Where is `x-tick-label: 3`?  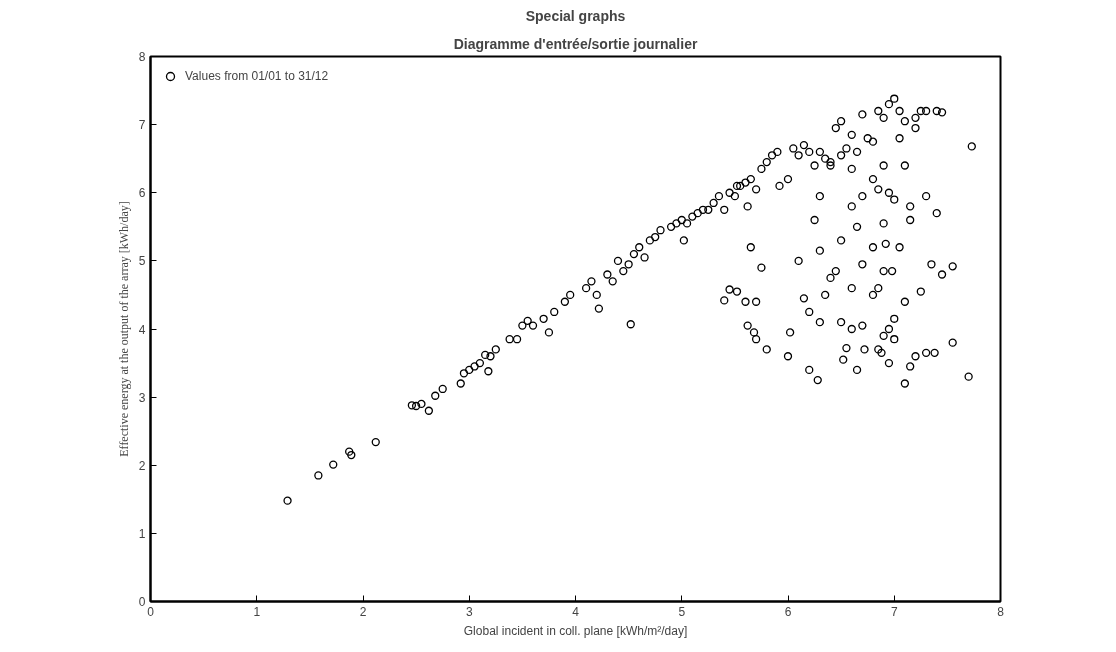
x-tick-label: 3 is located at coordinates (469, 611).